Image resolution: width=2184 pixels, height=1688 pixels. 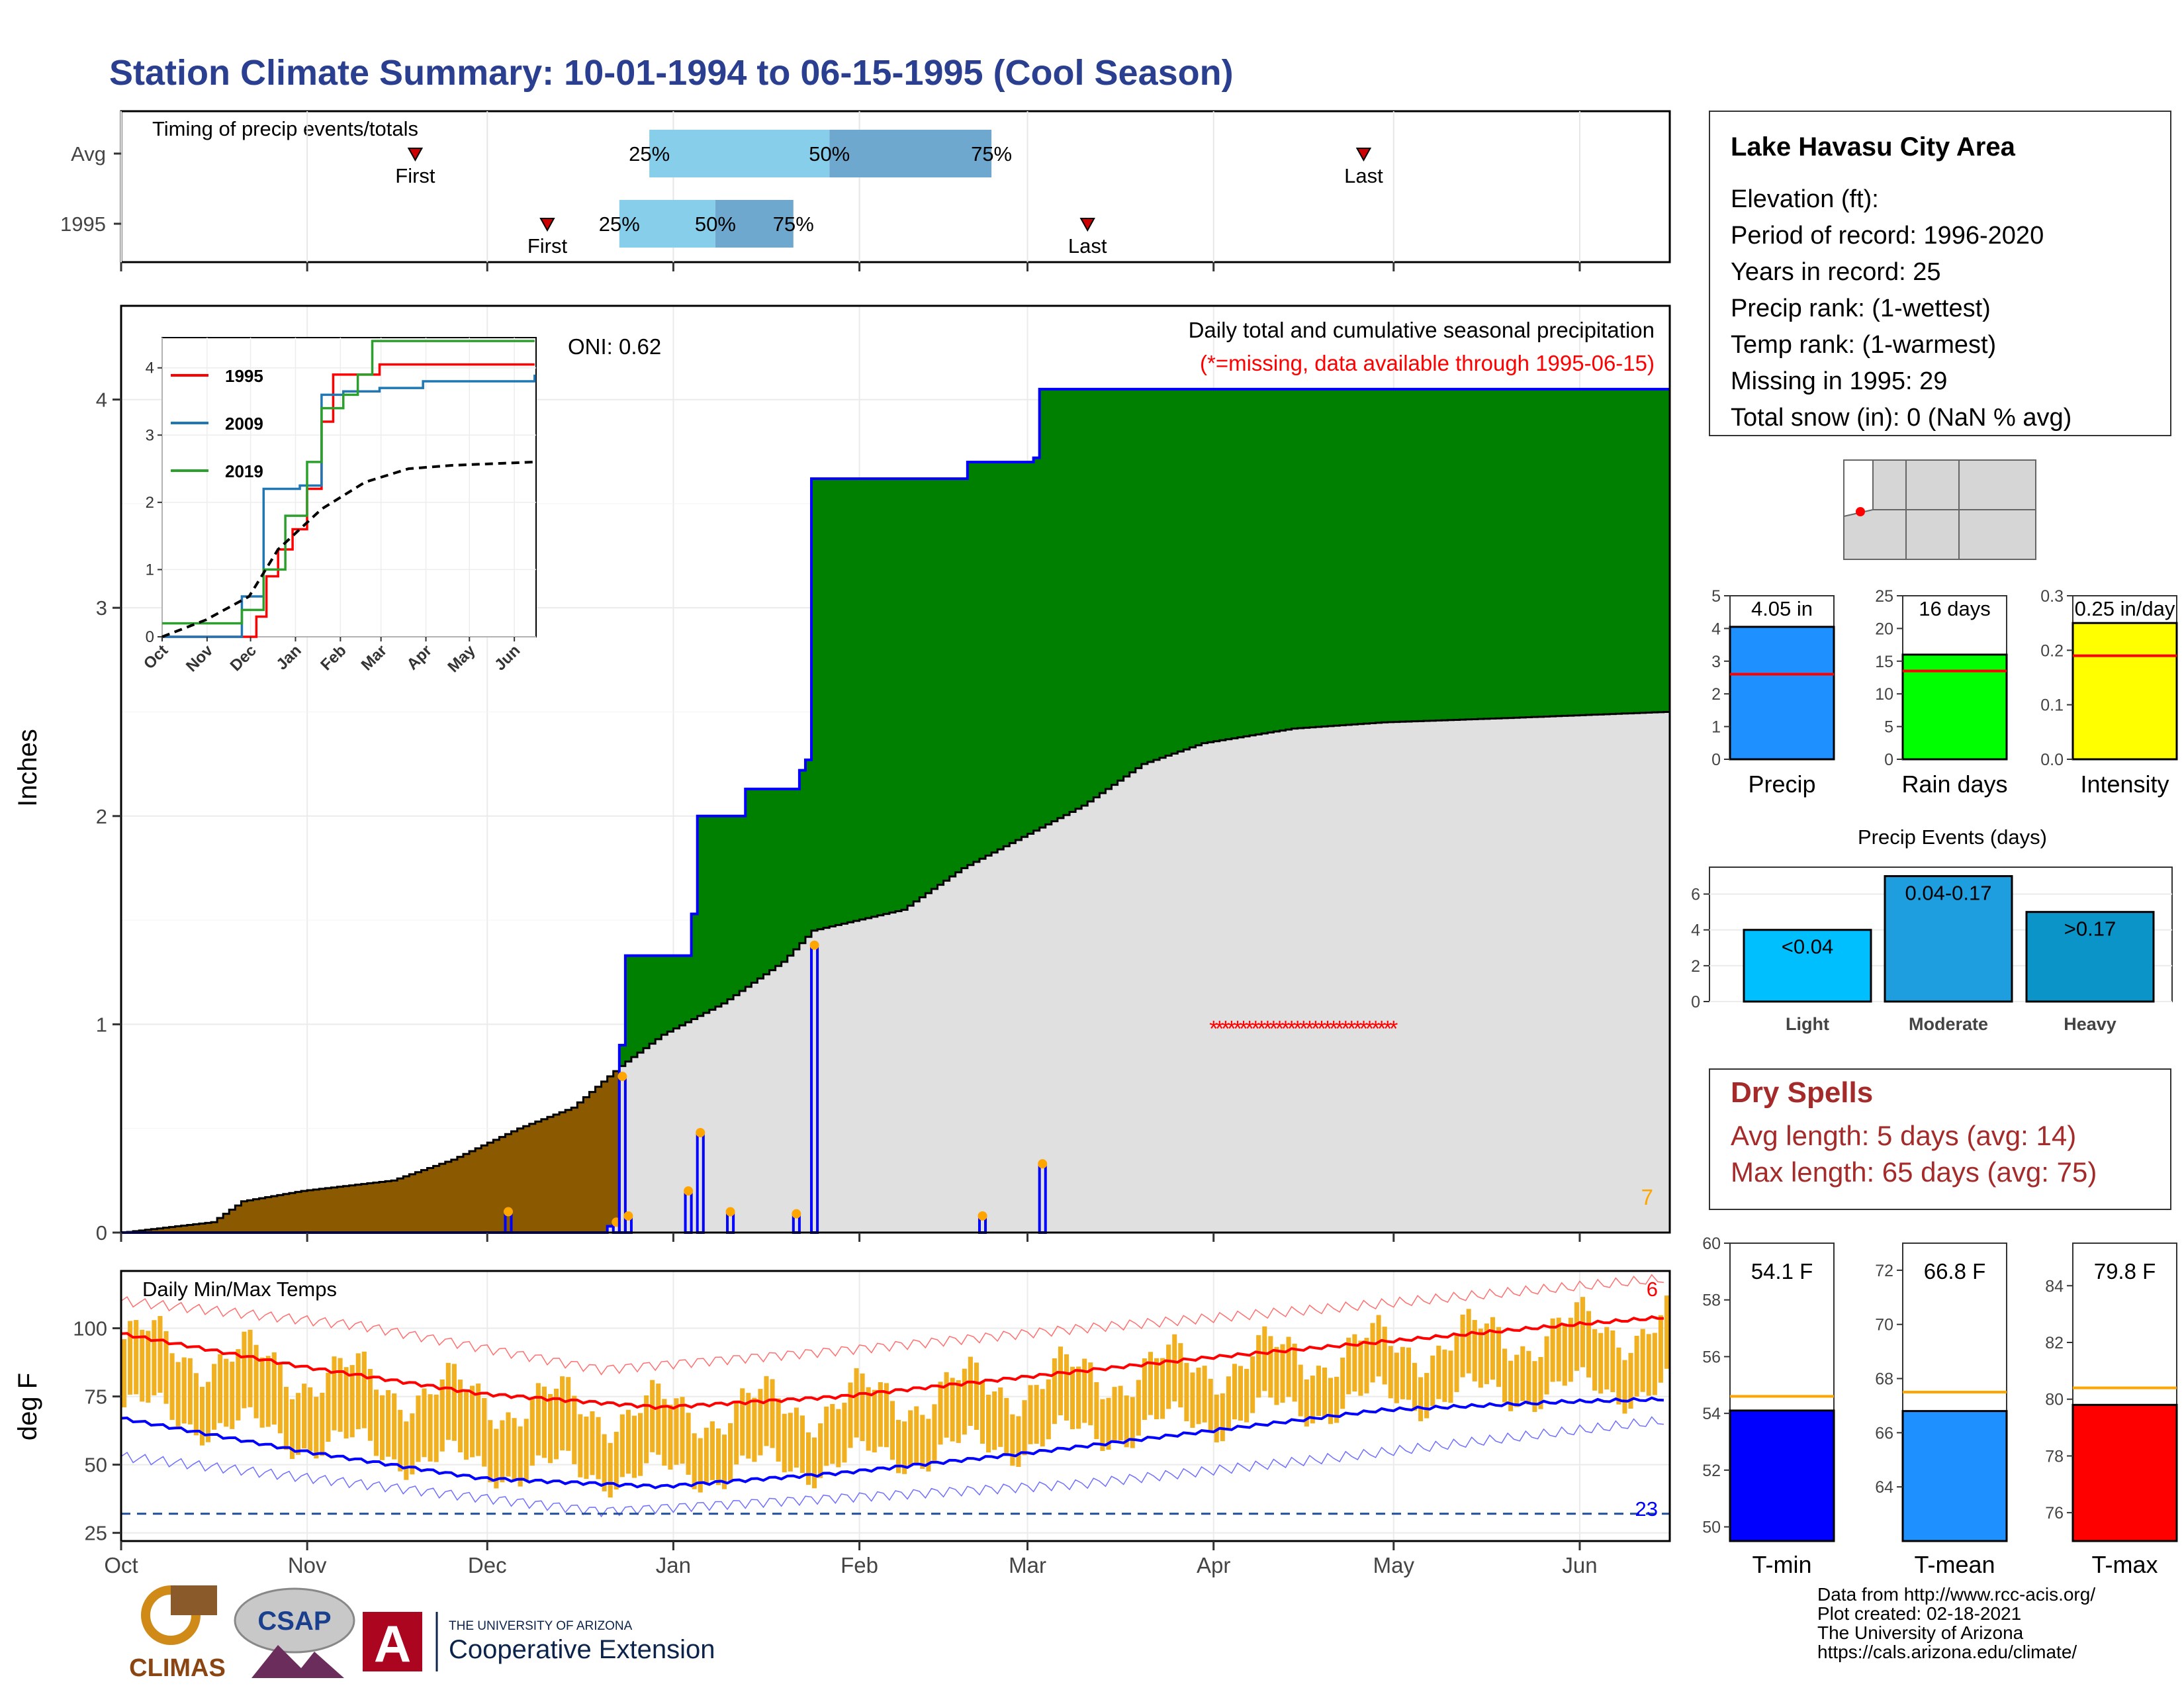 What do you see at coordinates (101, 1232) in the screenshot?
I see `precip-y-tick-label: 0` at bounding box center [101, 1232].